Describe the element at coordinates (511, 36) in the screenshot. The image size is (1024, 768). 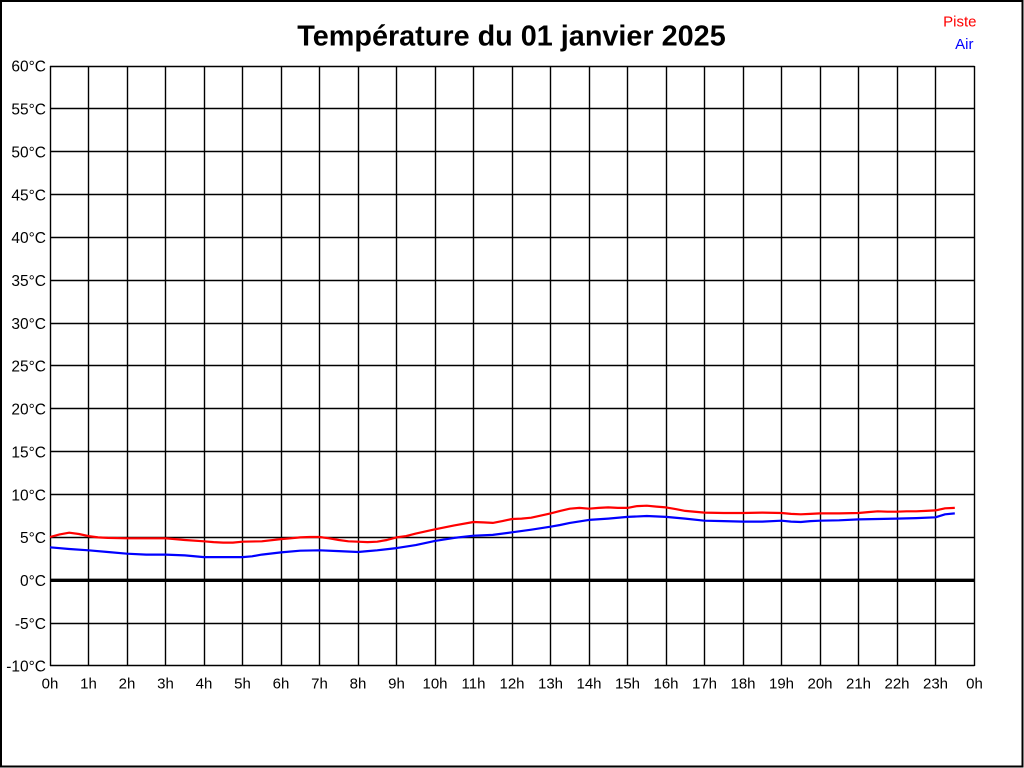
I see `svg-text: Température du 01 janvier 2025` at that location.